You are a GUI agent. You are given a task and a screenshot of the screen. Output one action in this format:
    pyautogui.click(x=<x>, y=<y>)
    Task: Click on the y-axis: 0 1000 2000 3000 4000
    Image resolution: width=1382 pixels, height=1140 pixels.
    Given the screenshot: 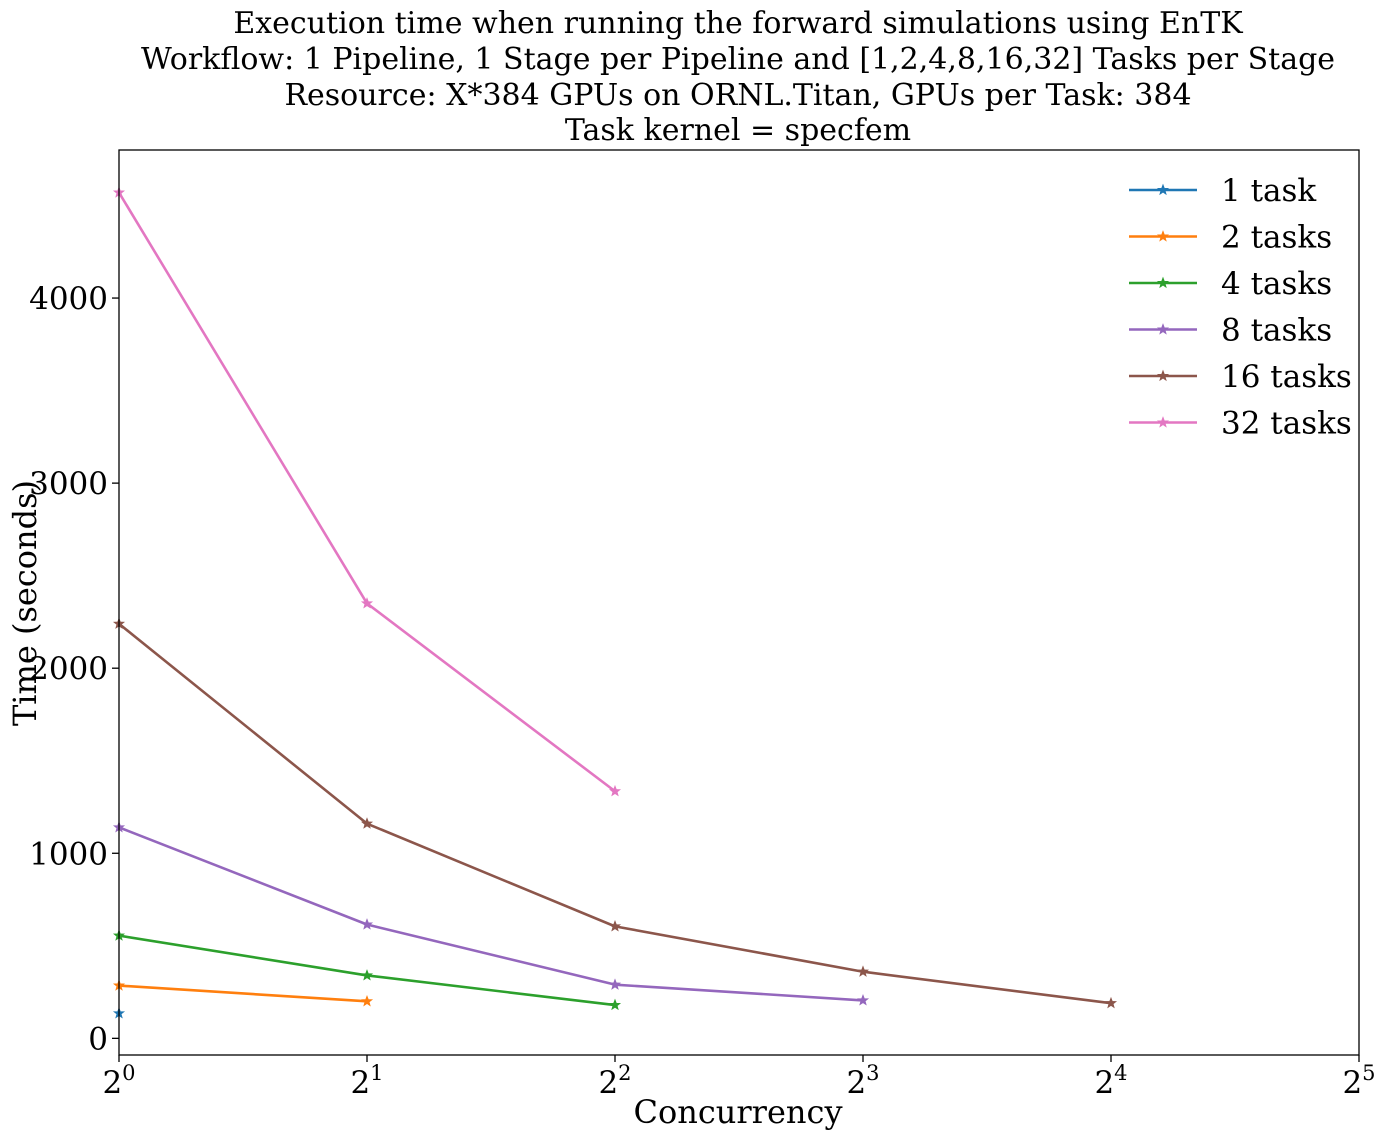 What is the action you would take?
    pyautogui.click(x=74, y=669)
    